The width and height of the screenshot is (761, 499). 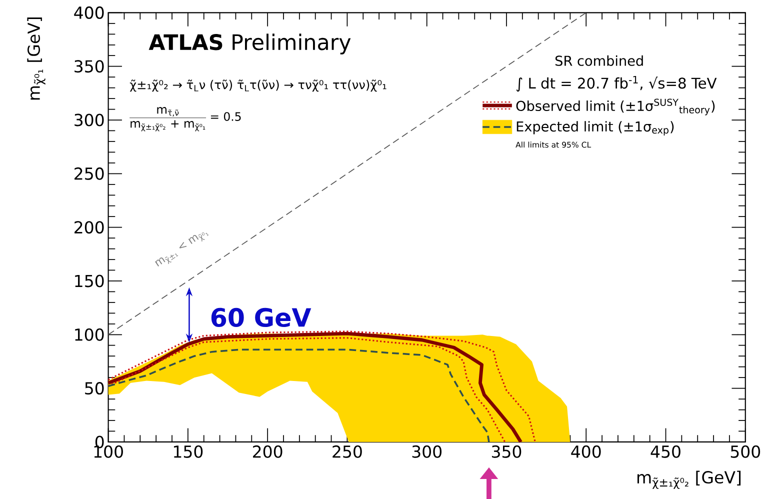 I want to click on x-tick-label: 150, so click(x=188, y=452).